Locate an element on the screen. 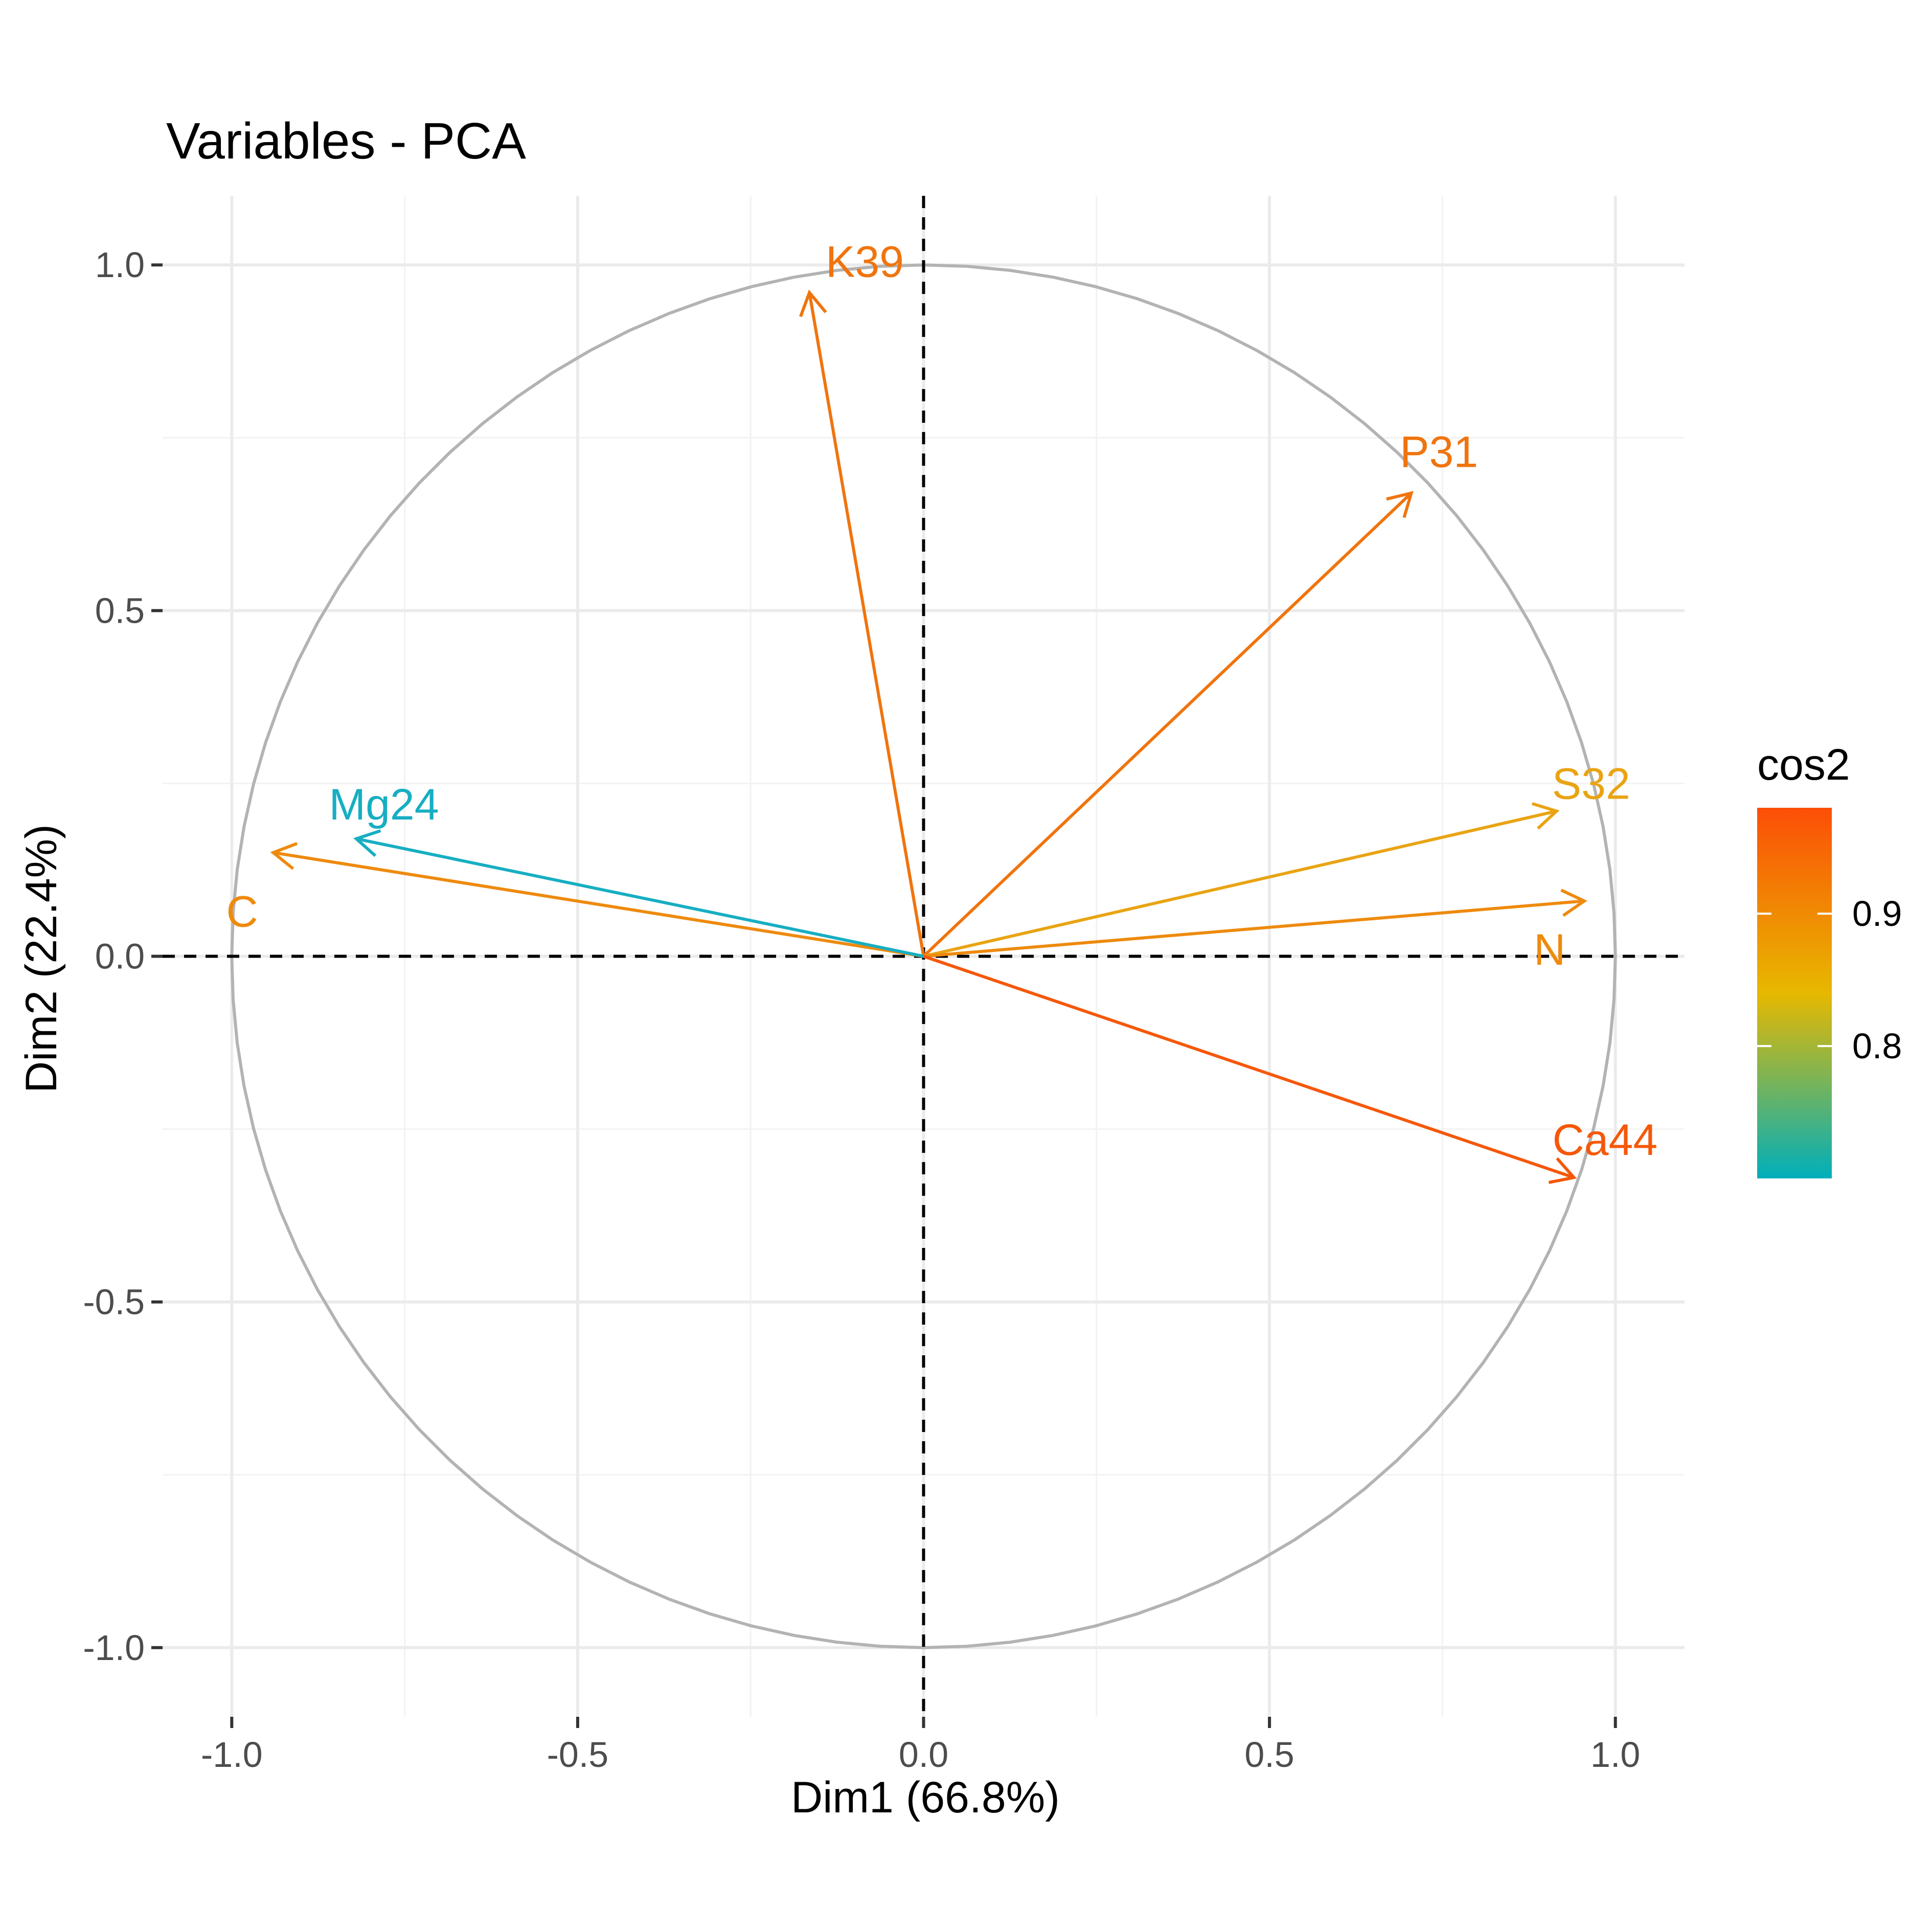  arrow-p31 is located at coordinates (1168, 724).